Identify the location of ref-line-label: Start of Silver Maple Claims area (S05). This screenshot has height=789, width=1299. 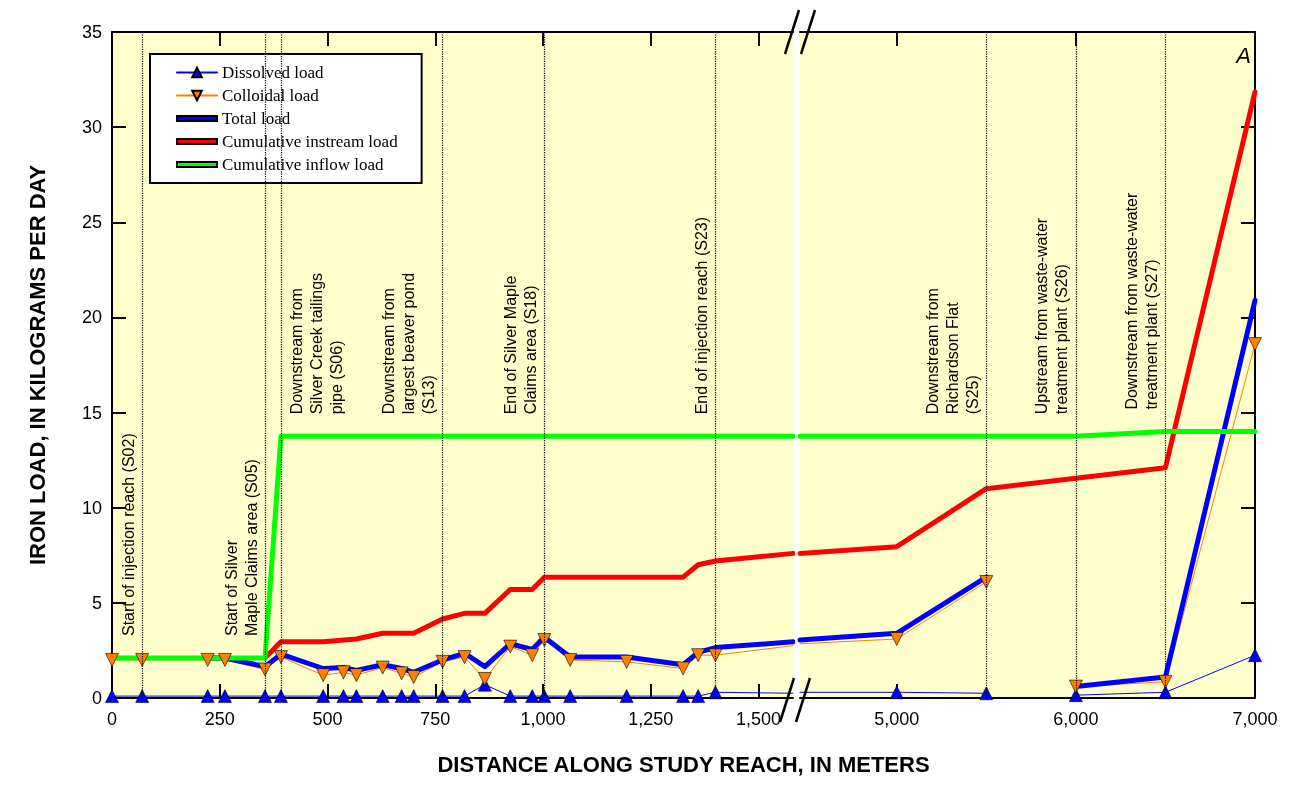
(241, 548).